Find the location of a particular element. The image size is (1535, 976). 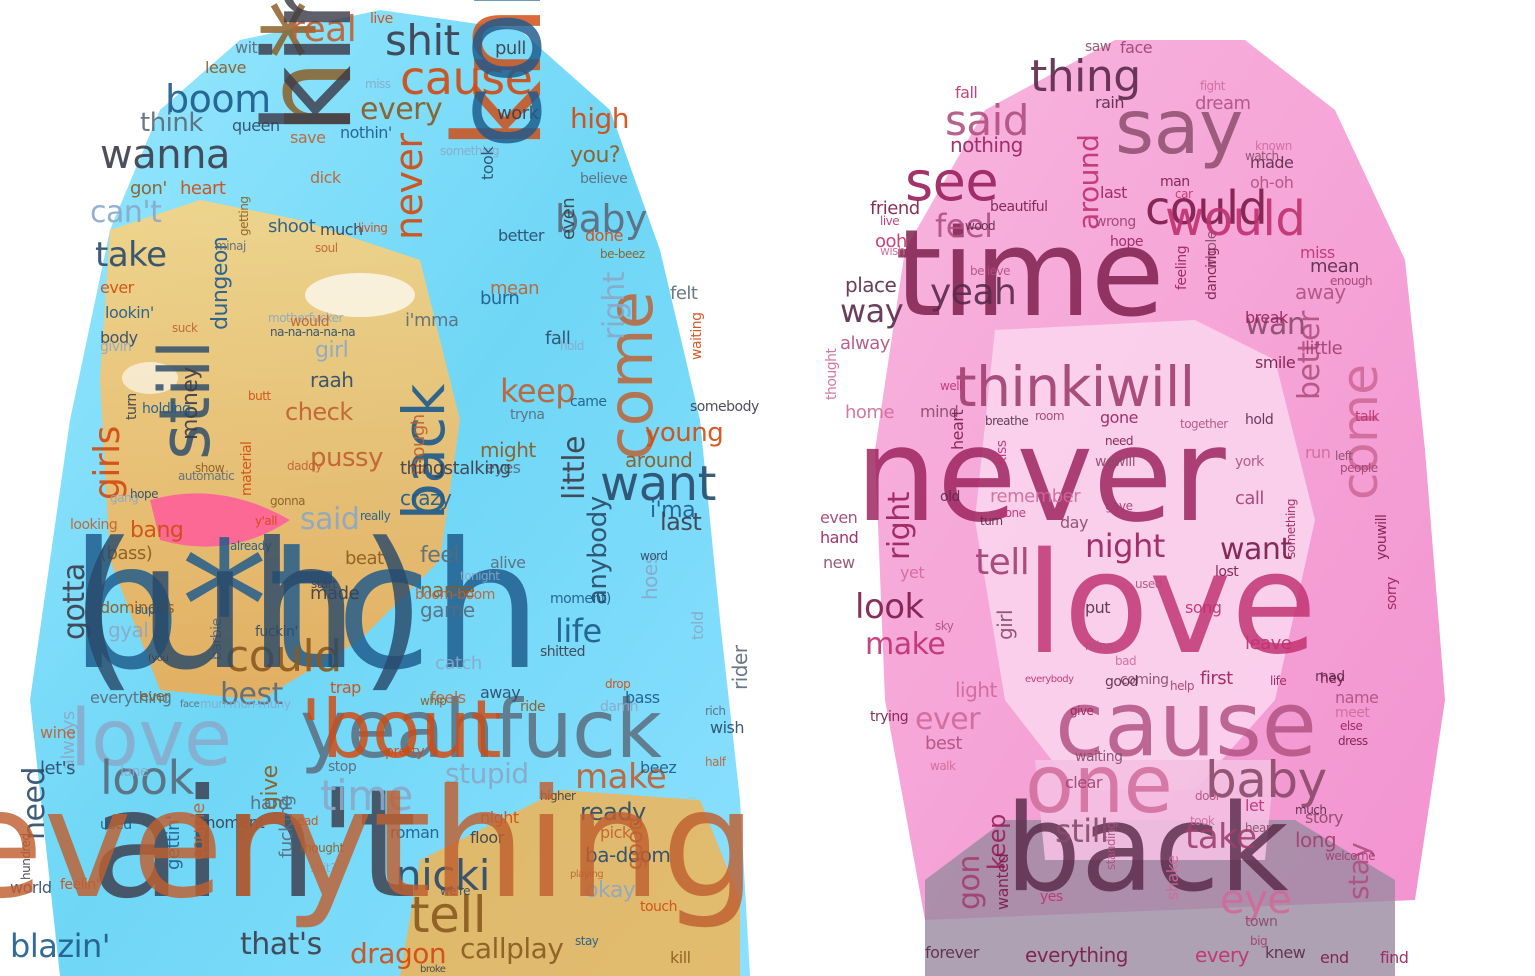

right-cloud-word: else is located at coordinates (1351, 726).